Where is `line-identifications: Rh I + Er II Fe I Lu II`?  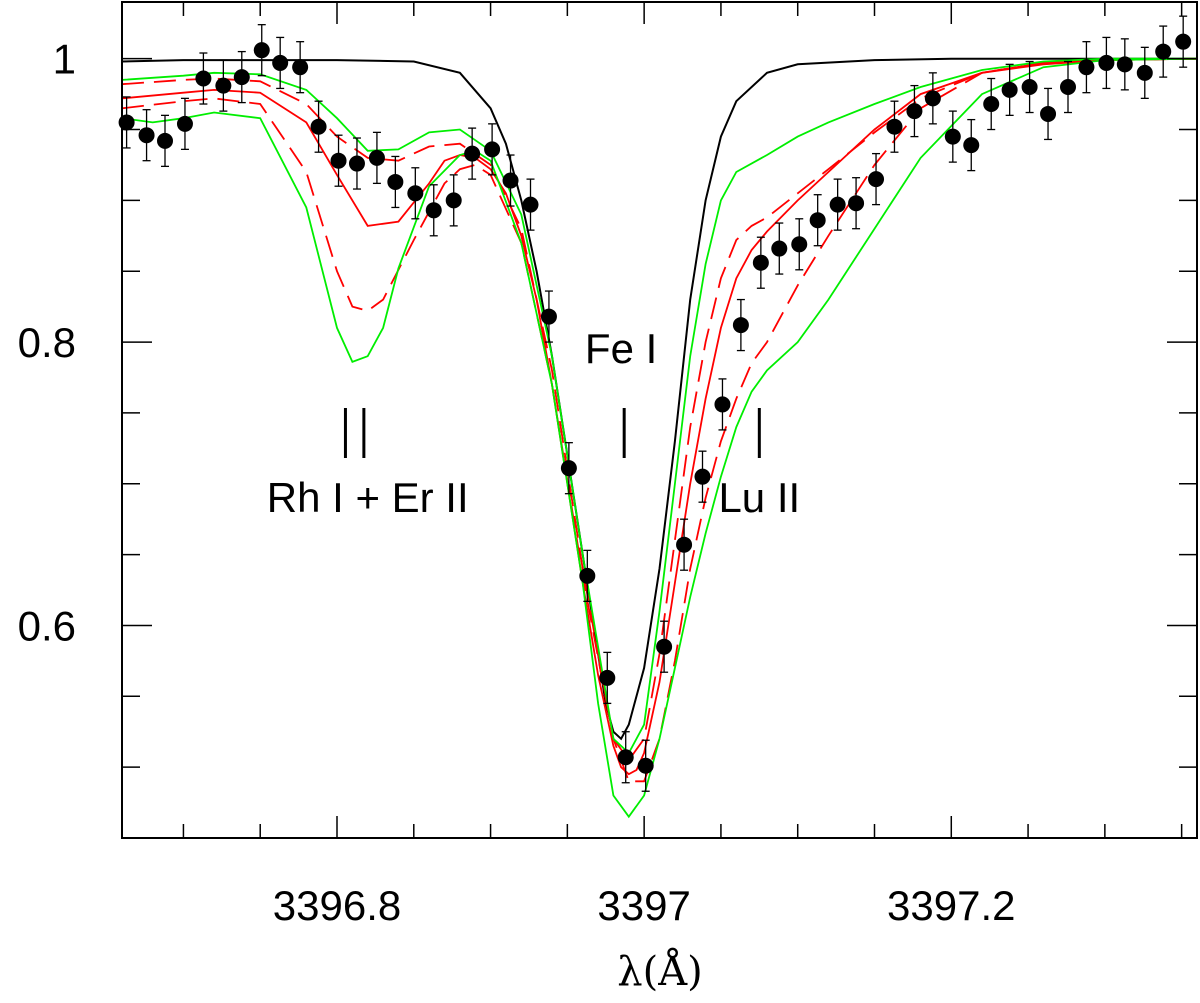
line-identifications: Rh I + Er II Fe I Lu II is located at coordinates (533, 423).